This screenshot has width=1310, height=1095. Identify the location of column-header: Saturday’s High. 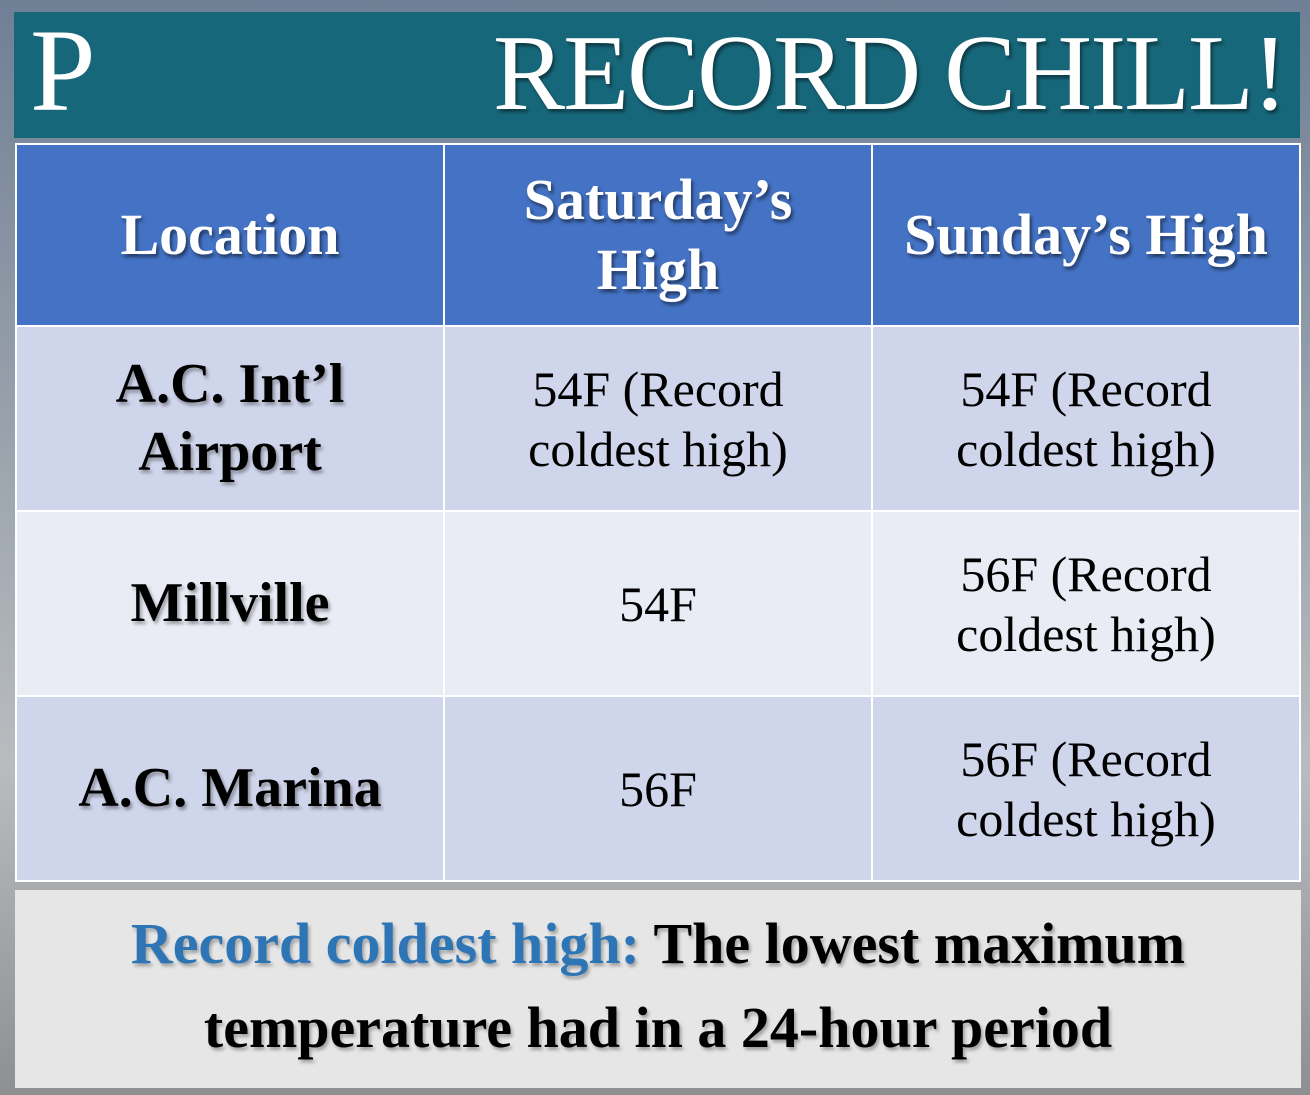
(658, 235).